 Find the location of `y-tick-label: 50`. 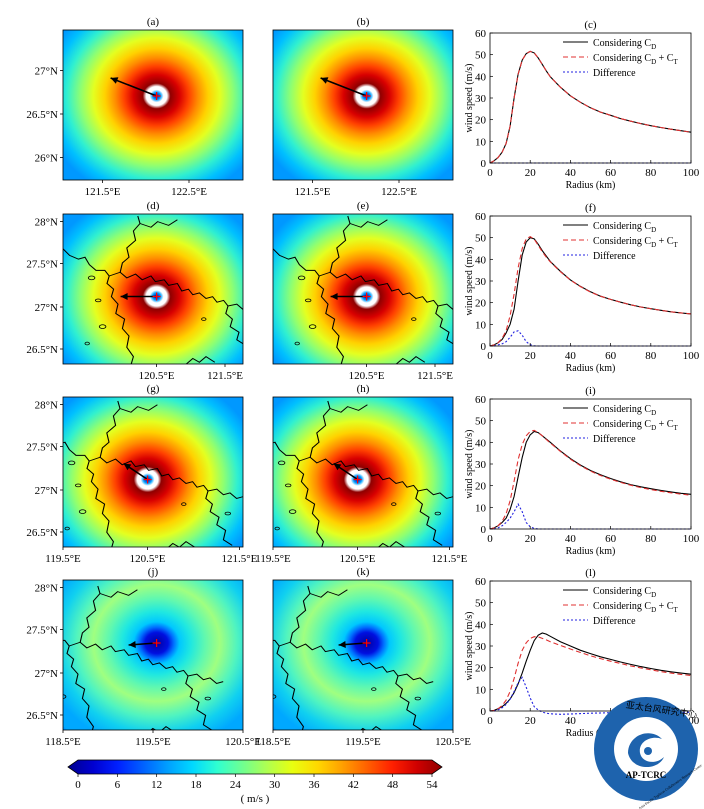

y-tick-label: 50 is located at coordinates (481, 604).